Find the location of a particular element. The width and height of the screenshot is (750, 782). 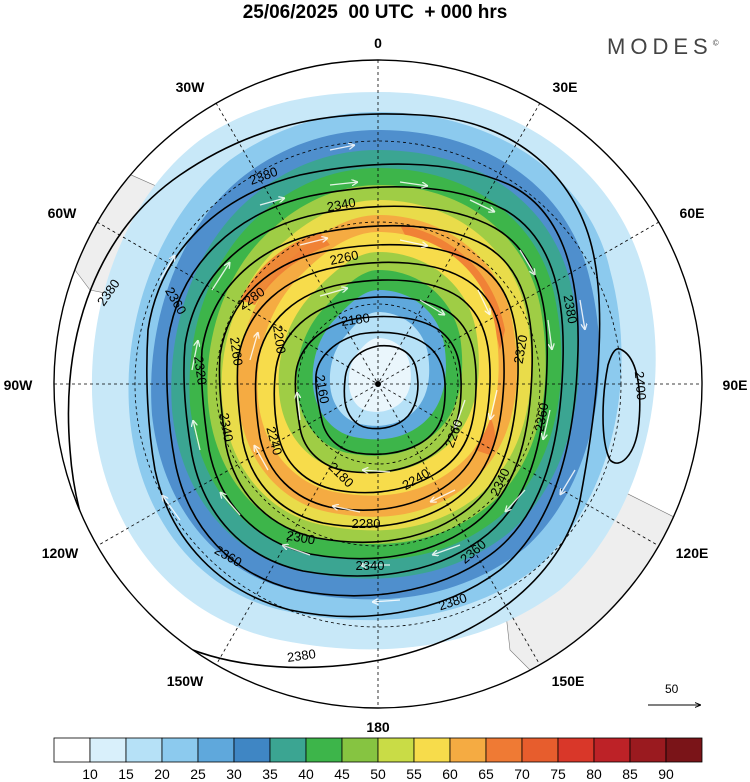

contour-label-group: 2160 is located at coordinates (323, 389).